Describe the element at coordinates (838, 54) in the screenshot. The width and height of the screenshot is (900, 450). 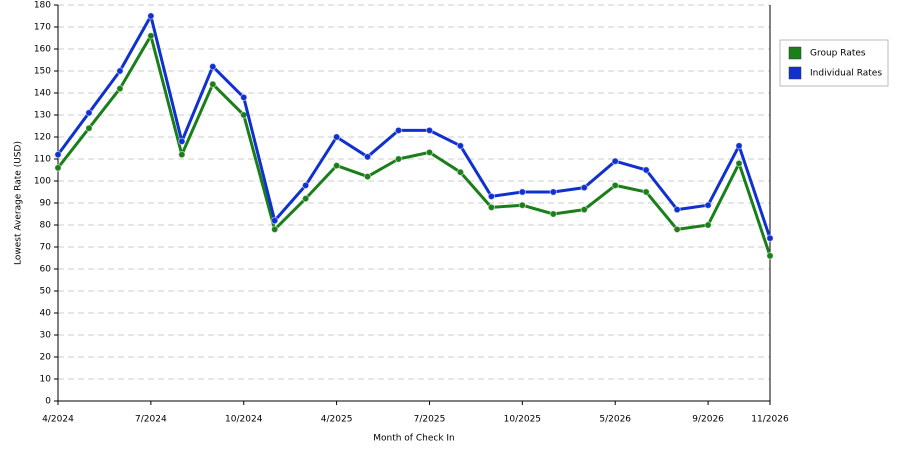
I see `legend-label: Group Rates` at that location.